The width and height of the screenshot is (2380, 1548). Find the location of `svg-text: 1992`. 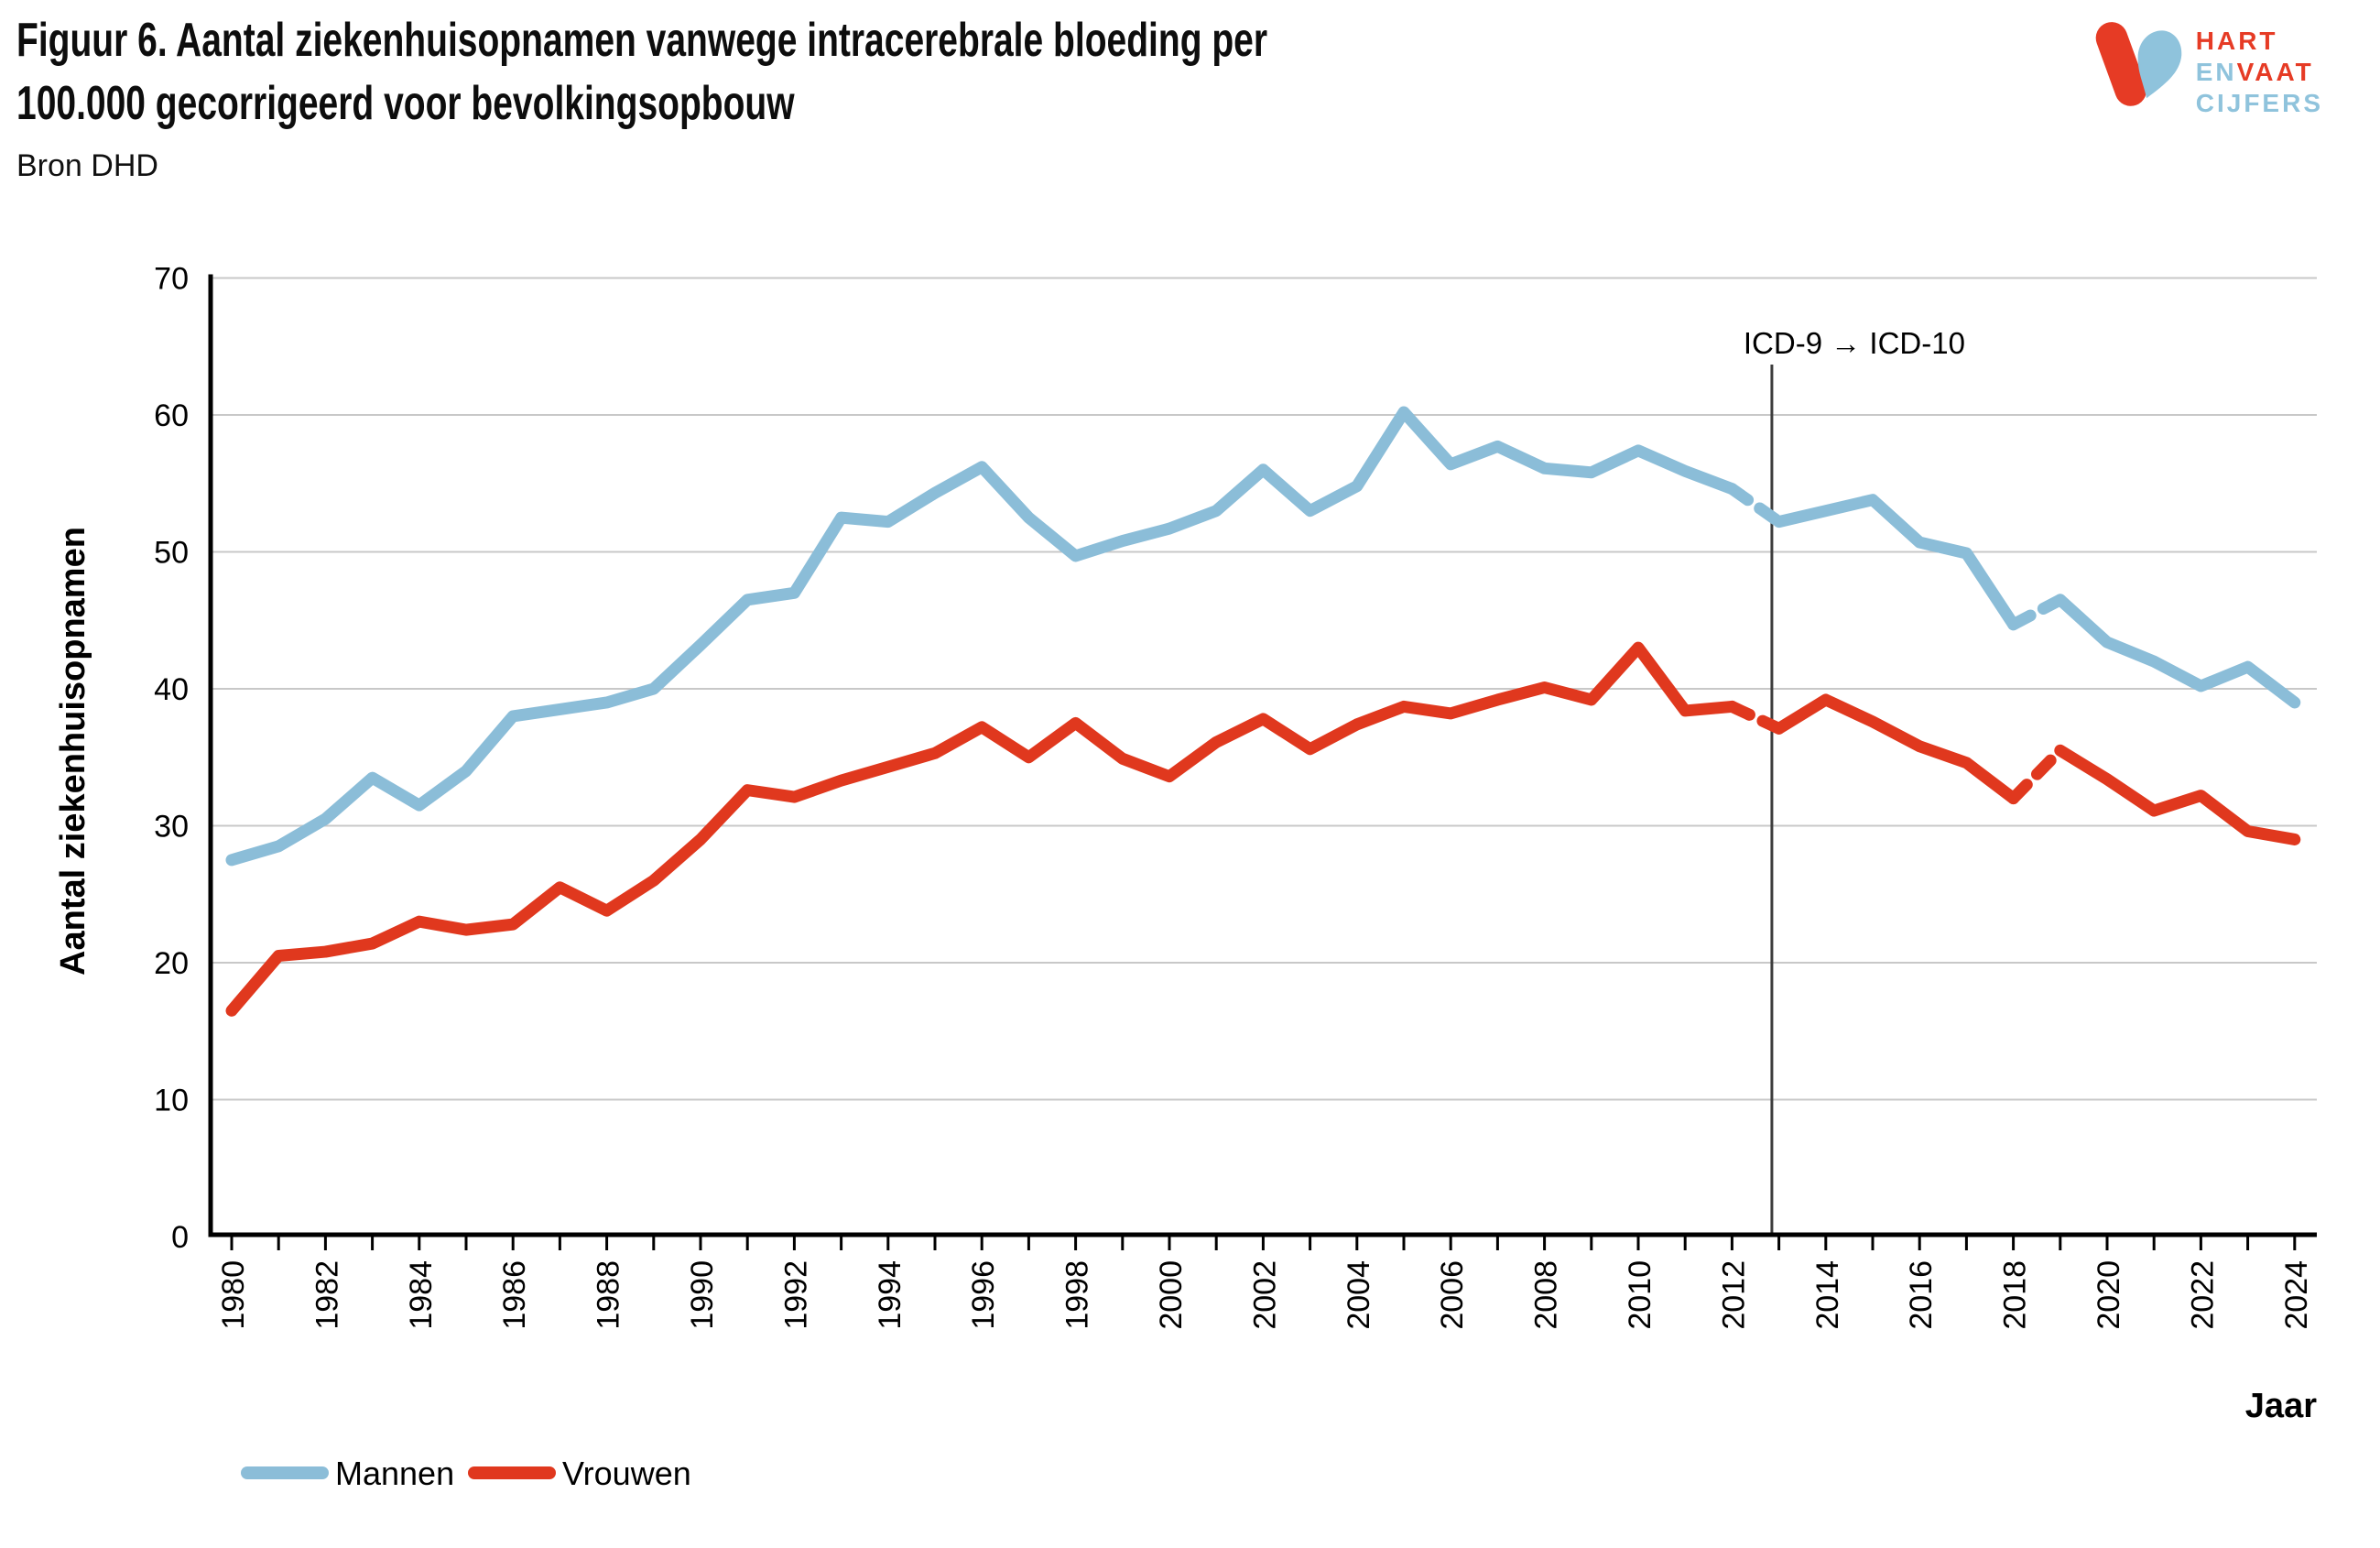

svg-text: 1992 is located at coordinates (795, 1295).